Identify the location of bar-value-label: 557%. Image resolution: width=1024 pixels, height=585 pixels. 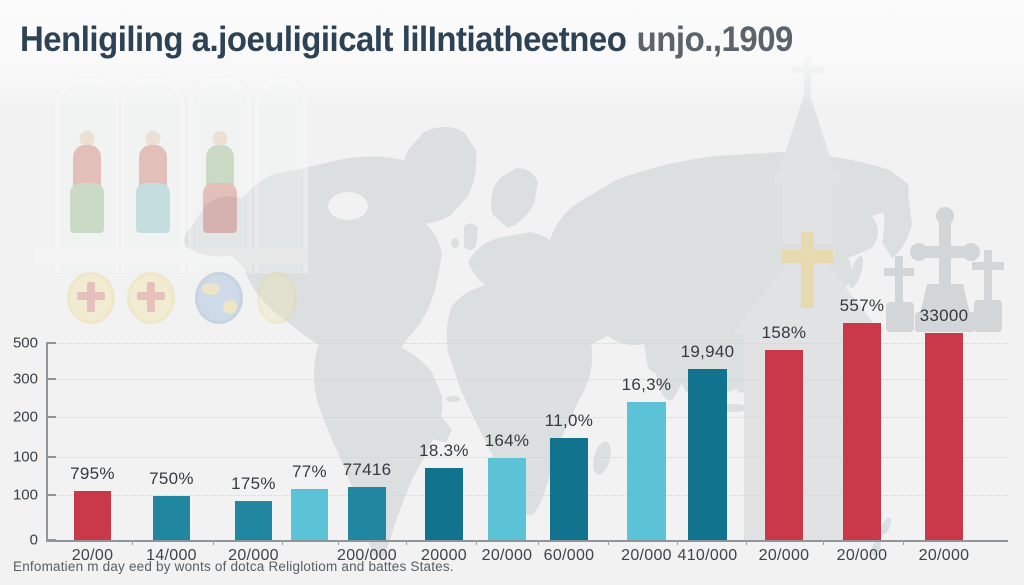
(862, 305).